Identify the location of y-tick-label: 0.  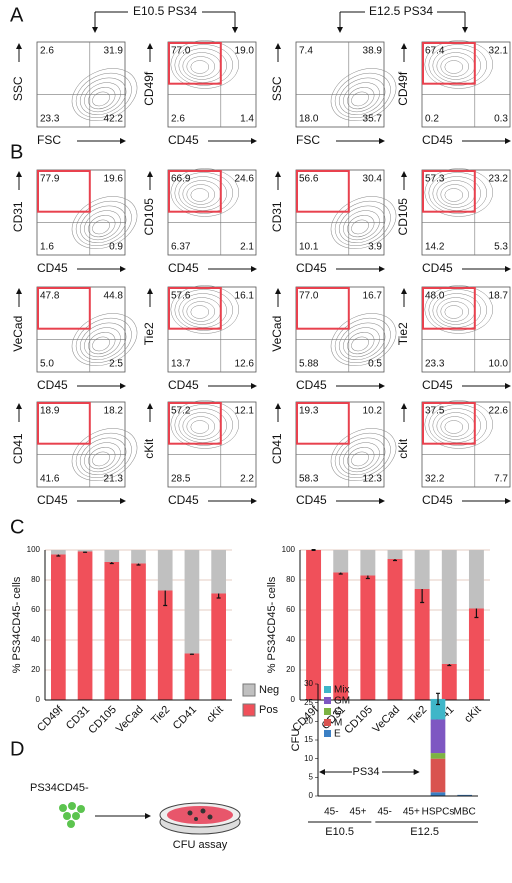
(311, 795).